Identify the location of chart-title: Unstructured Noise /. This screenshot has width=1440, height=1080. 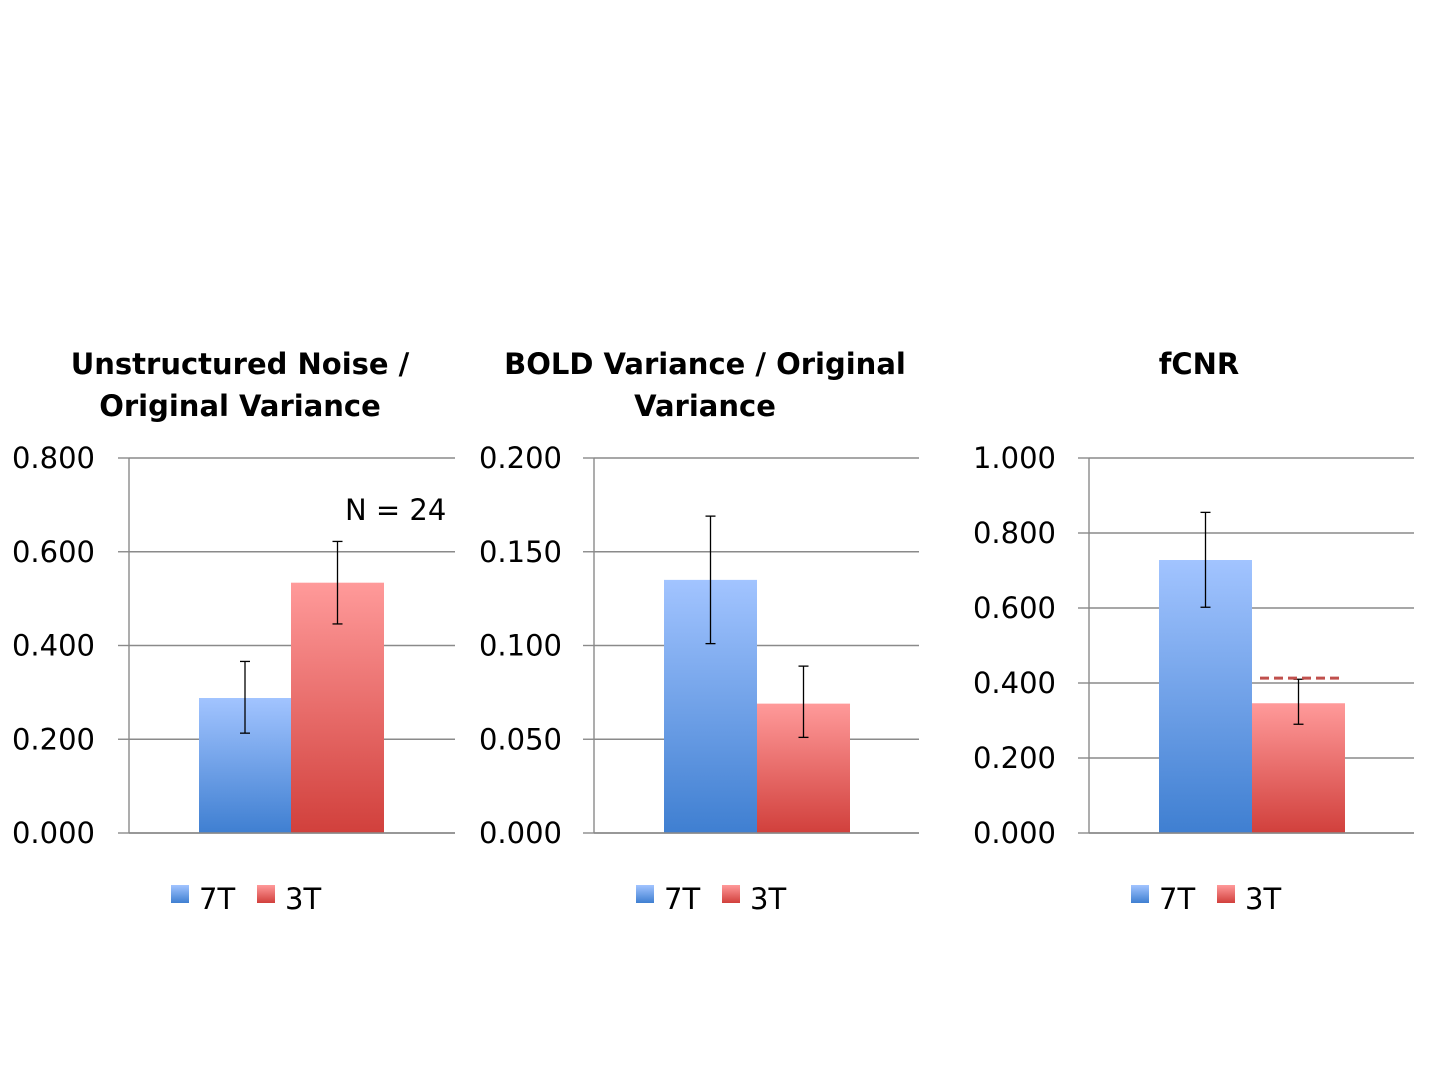
(240, 364).